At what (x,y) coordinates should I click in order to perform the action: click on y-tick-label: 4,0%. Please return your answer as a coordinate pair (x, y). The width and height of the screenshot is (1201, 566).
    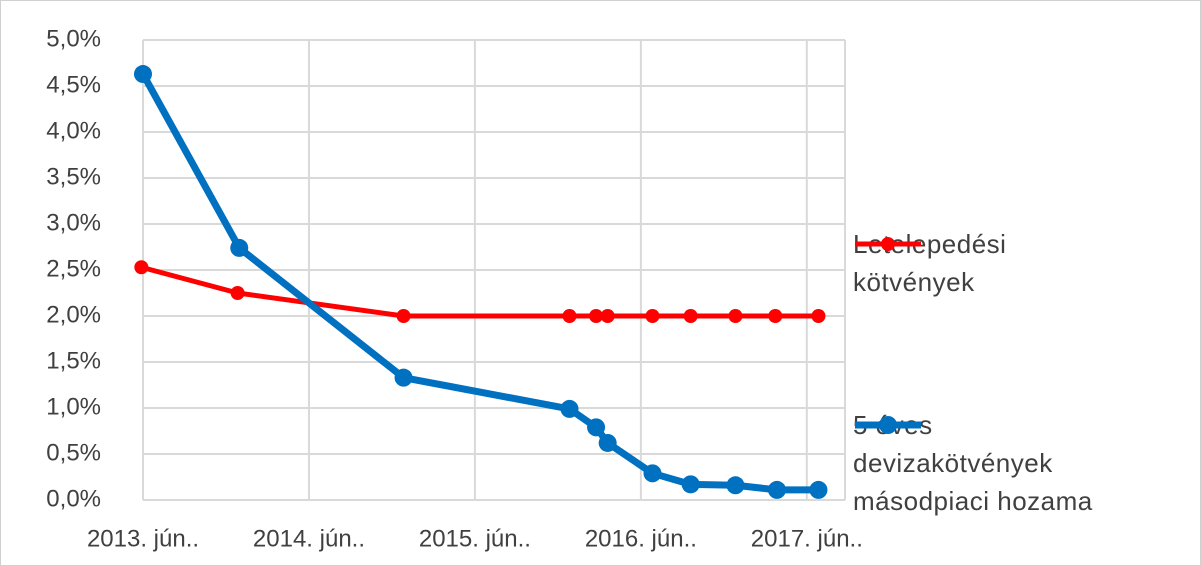
    Looking at the image, I should click on (73, 130).